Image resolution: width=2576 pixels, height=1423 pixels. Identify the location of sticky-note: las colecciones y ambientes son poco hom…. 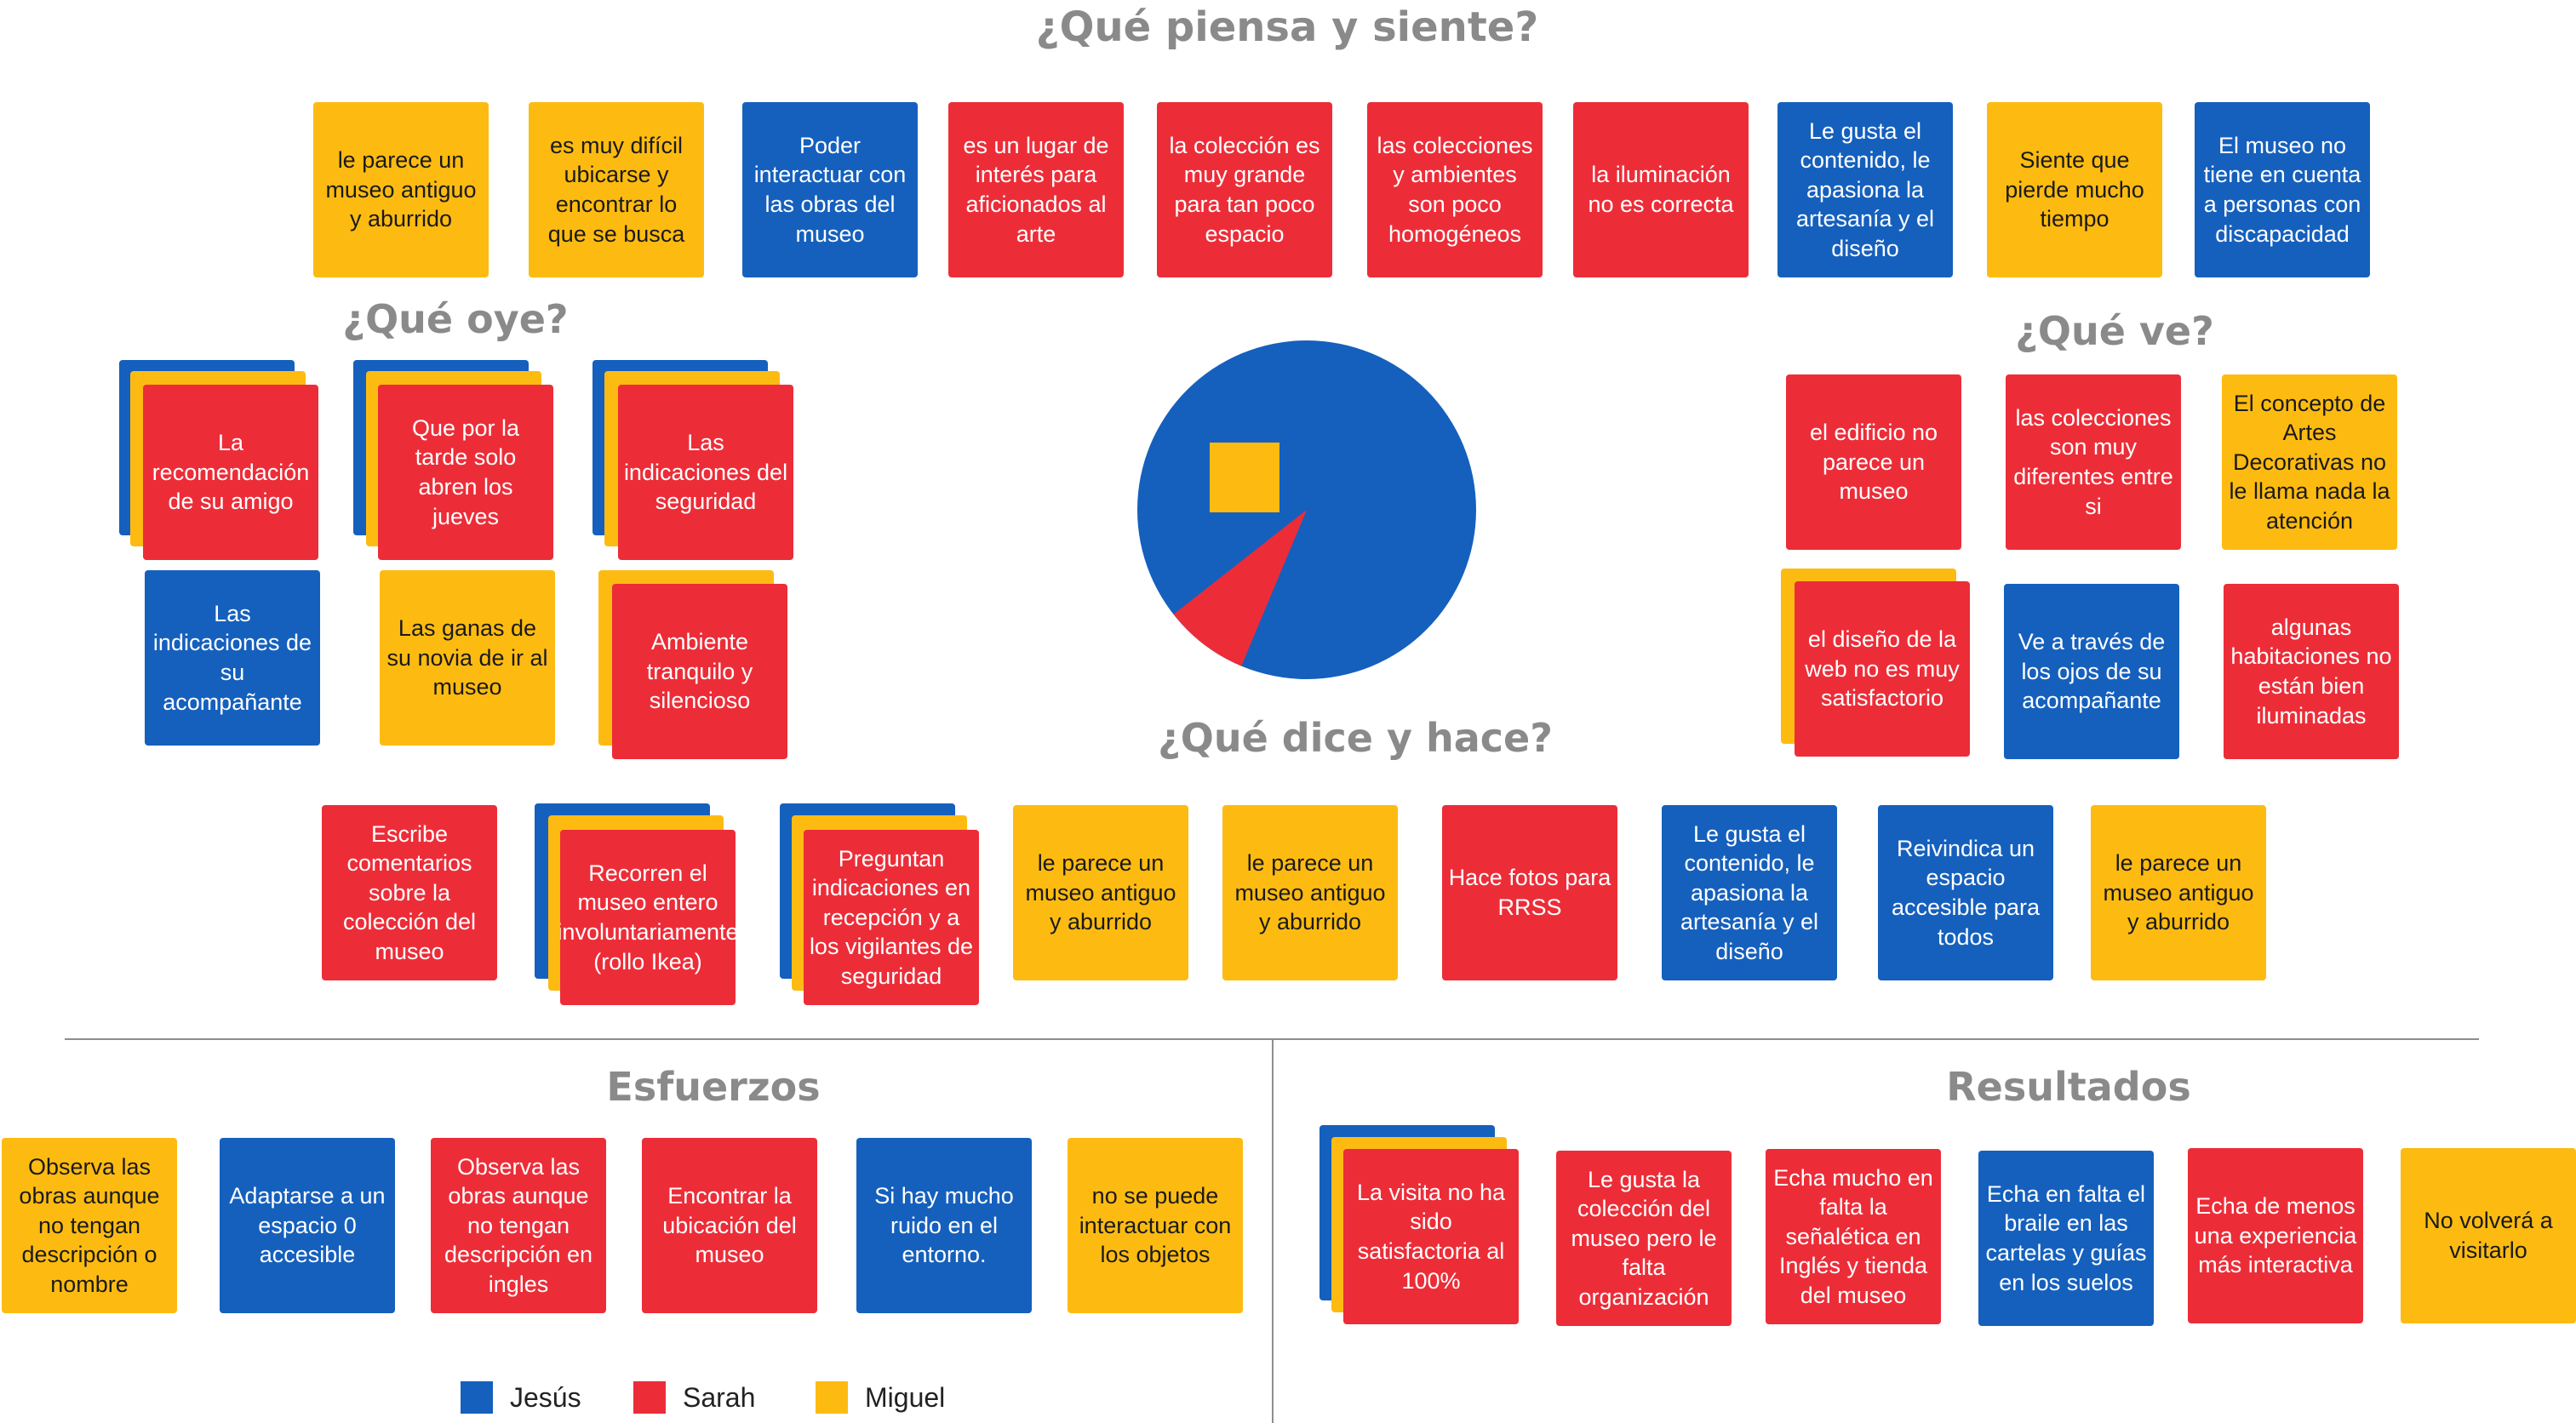
(1455, 189).